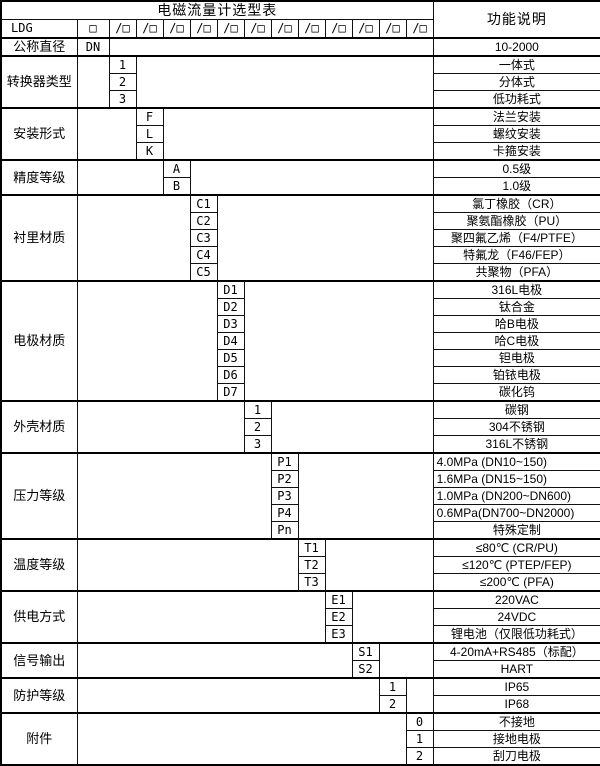 This screenshot has height=766, width=600. What do you see at coordinates (516, 64) in the screenshot?
I see `desc-cell-converter-type-0: 一体式` at bounding box center [516, 64].